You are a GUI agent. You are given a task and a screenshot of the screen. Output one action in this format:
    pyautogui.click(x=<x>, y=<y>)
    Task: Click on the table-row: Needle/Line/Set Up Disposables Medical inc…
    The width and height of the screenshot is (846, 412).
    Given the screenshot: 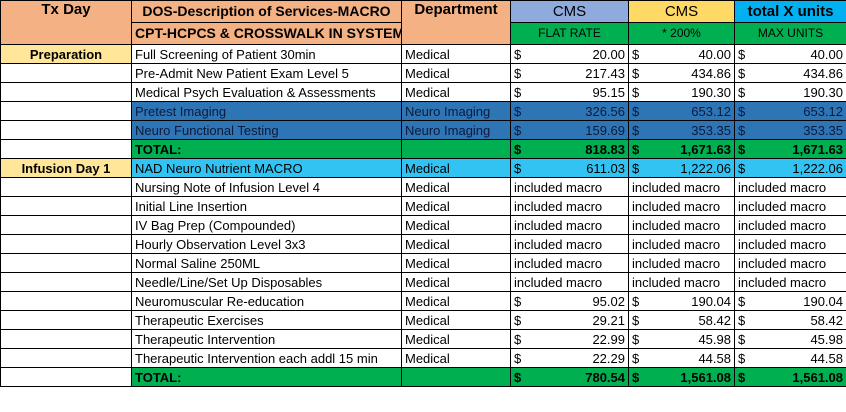 What is the action you would take?
    pyautogui.click(x=423, y=282)
    